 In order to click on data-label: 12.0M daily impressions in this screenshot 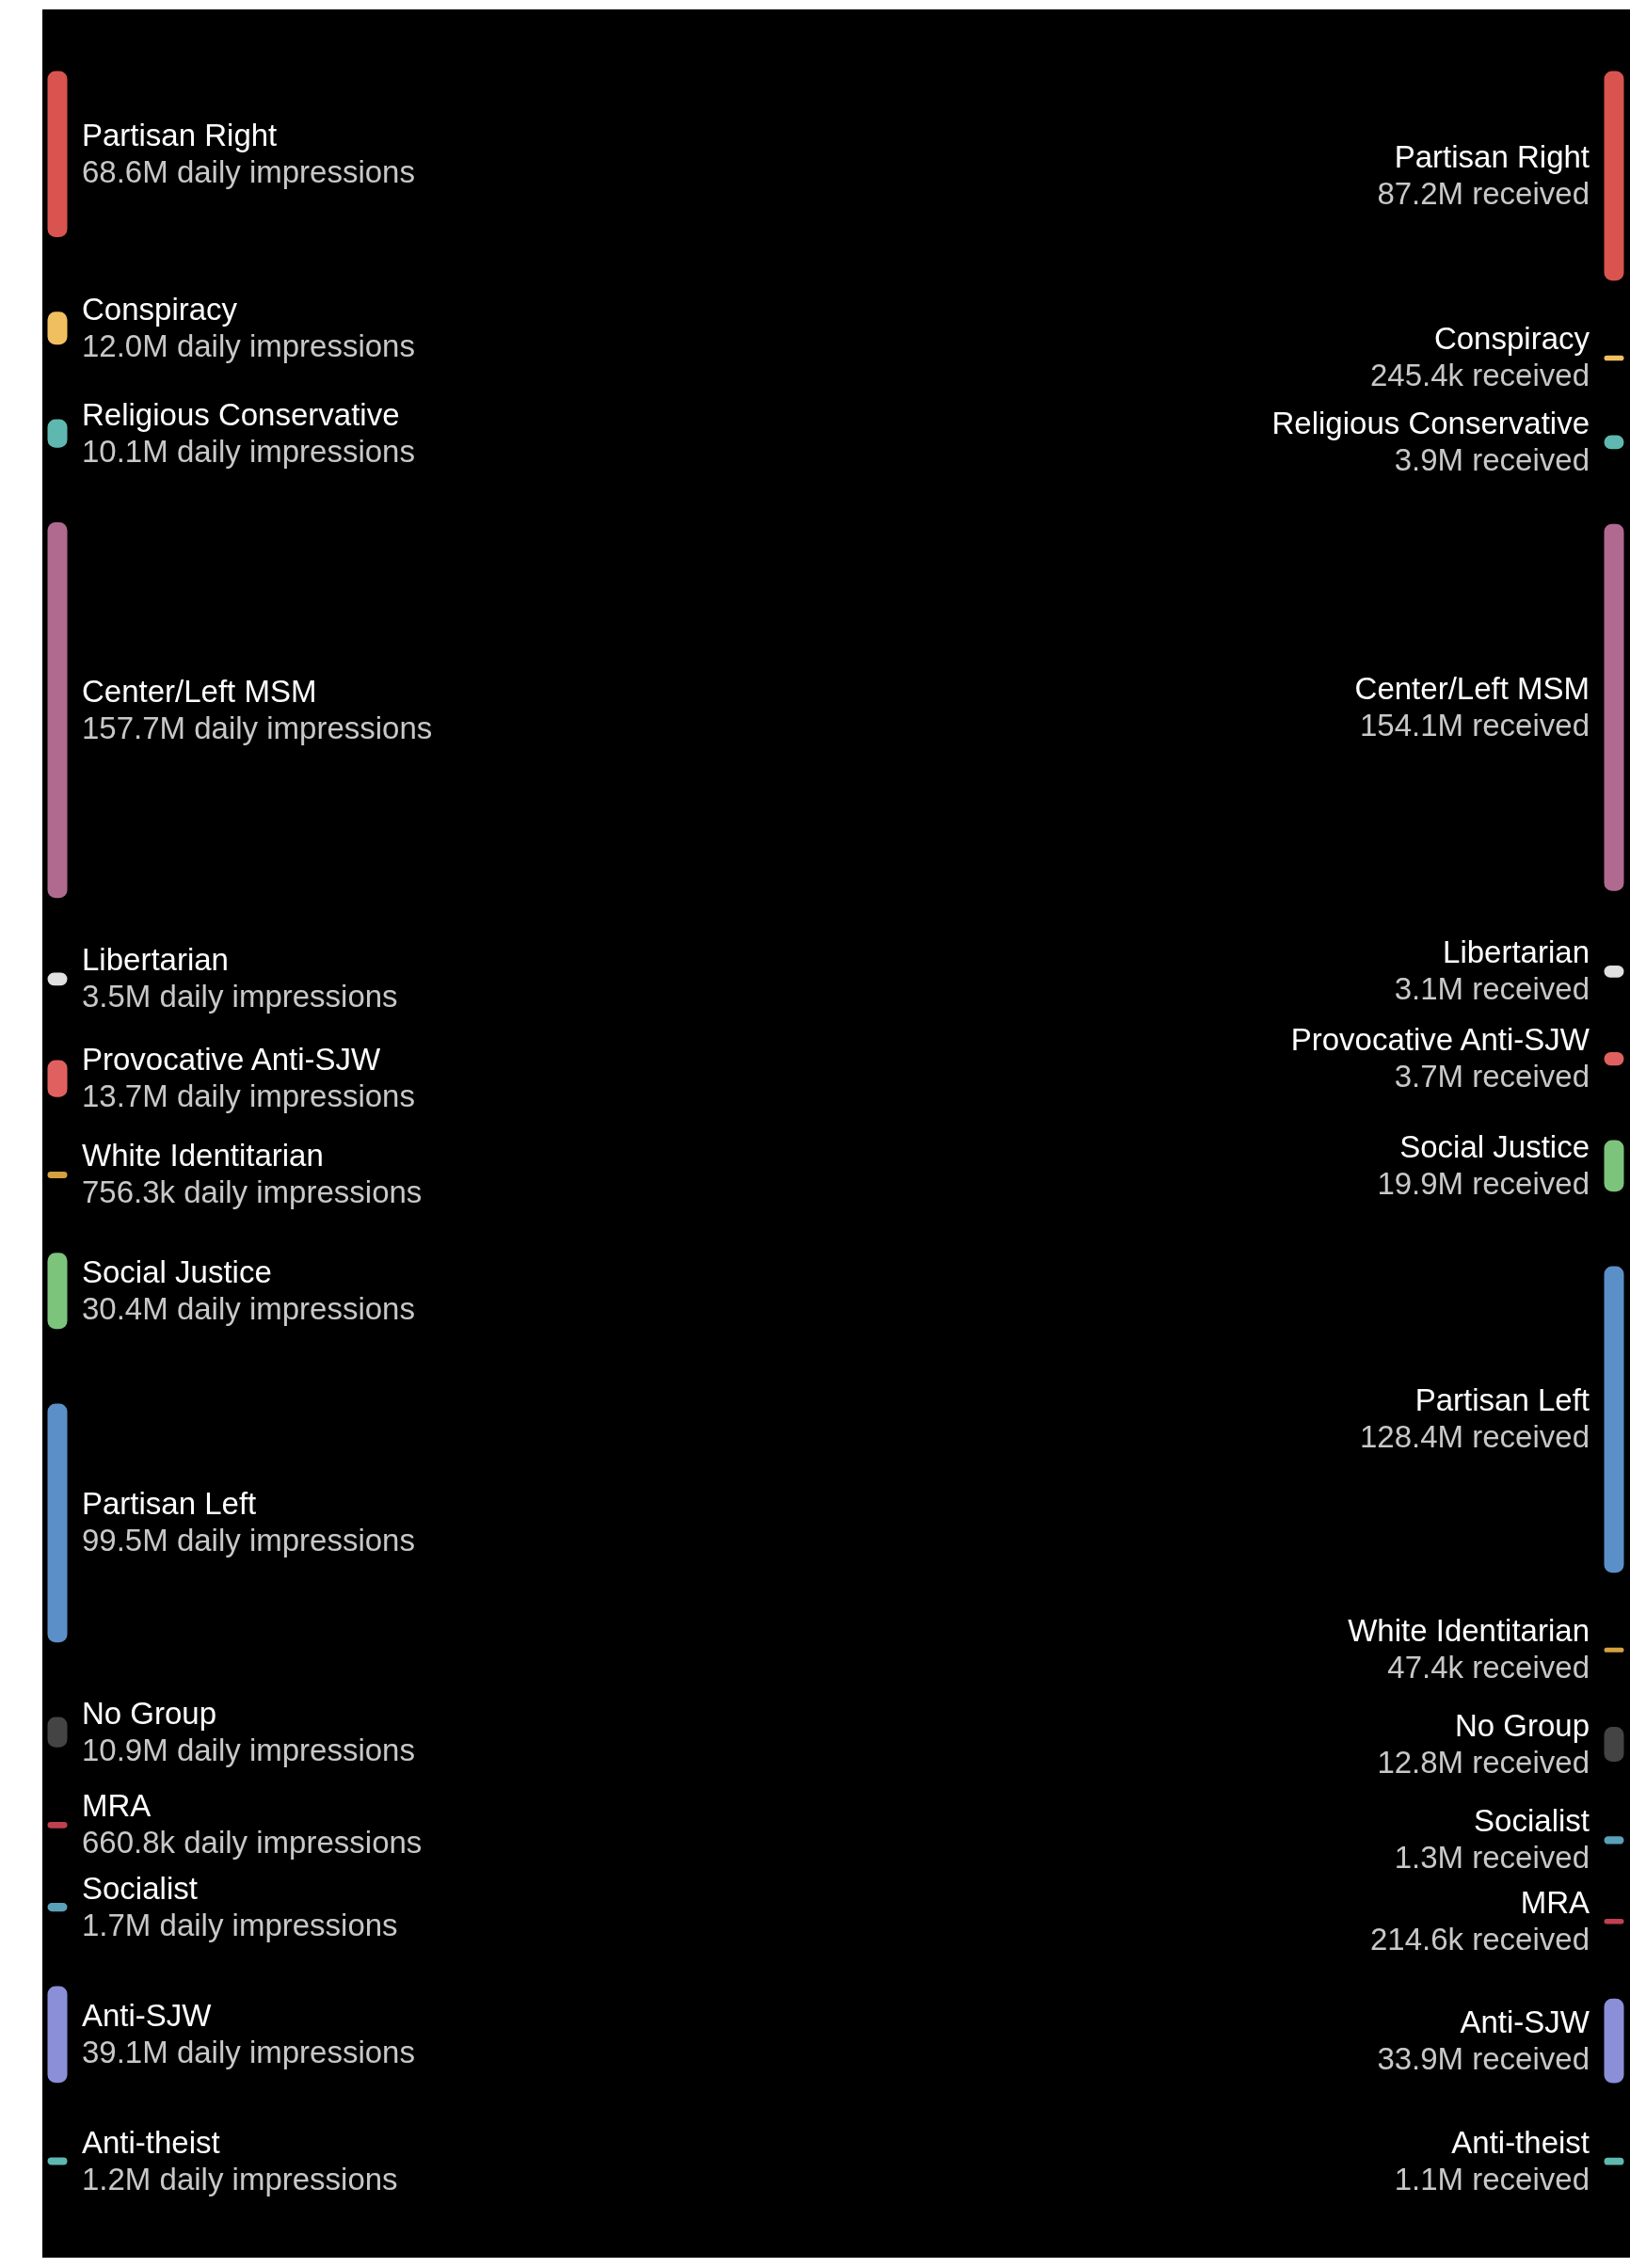, I will do `click(248, 345)`.